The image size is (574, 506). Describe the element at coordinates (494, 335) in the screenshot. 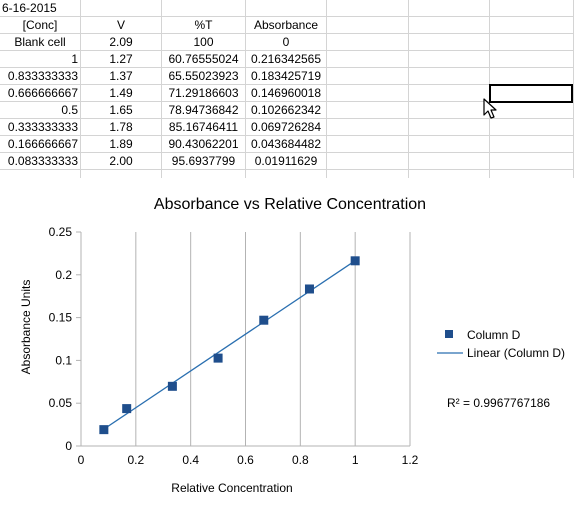

I see `legend-label-column-d: Column D` at that location.